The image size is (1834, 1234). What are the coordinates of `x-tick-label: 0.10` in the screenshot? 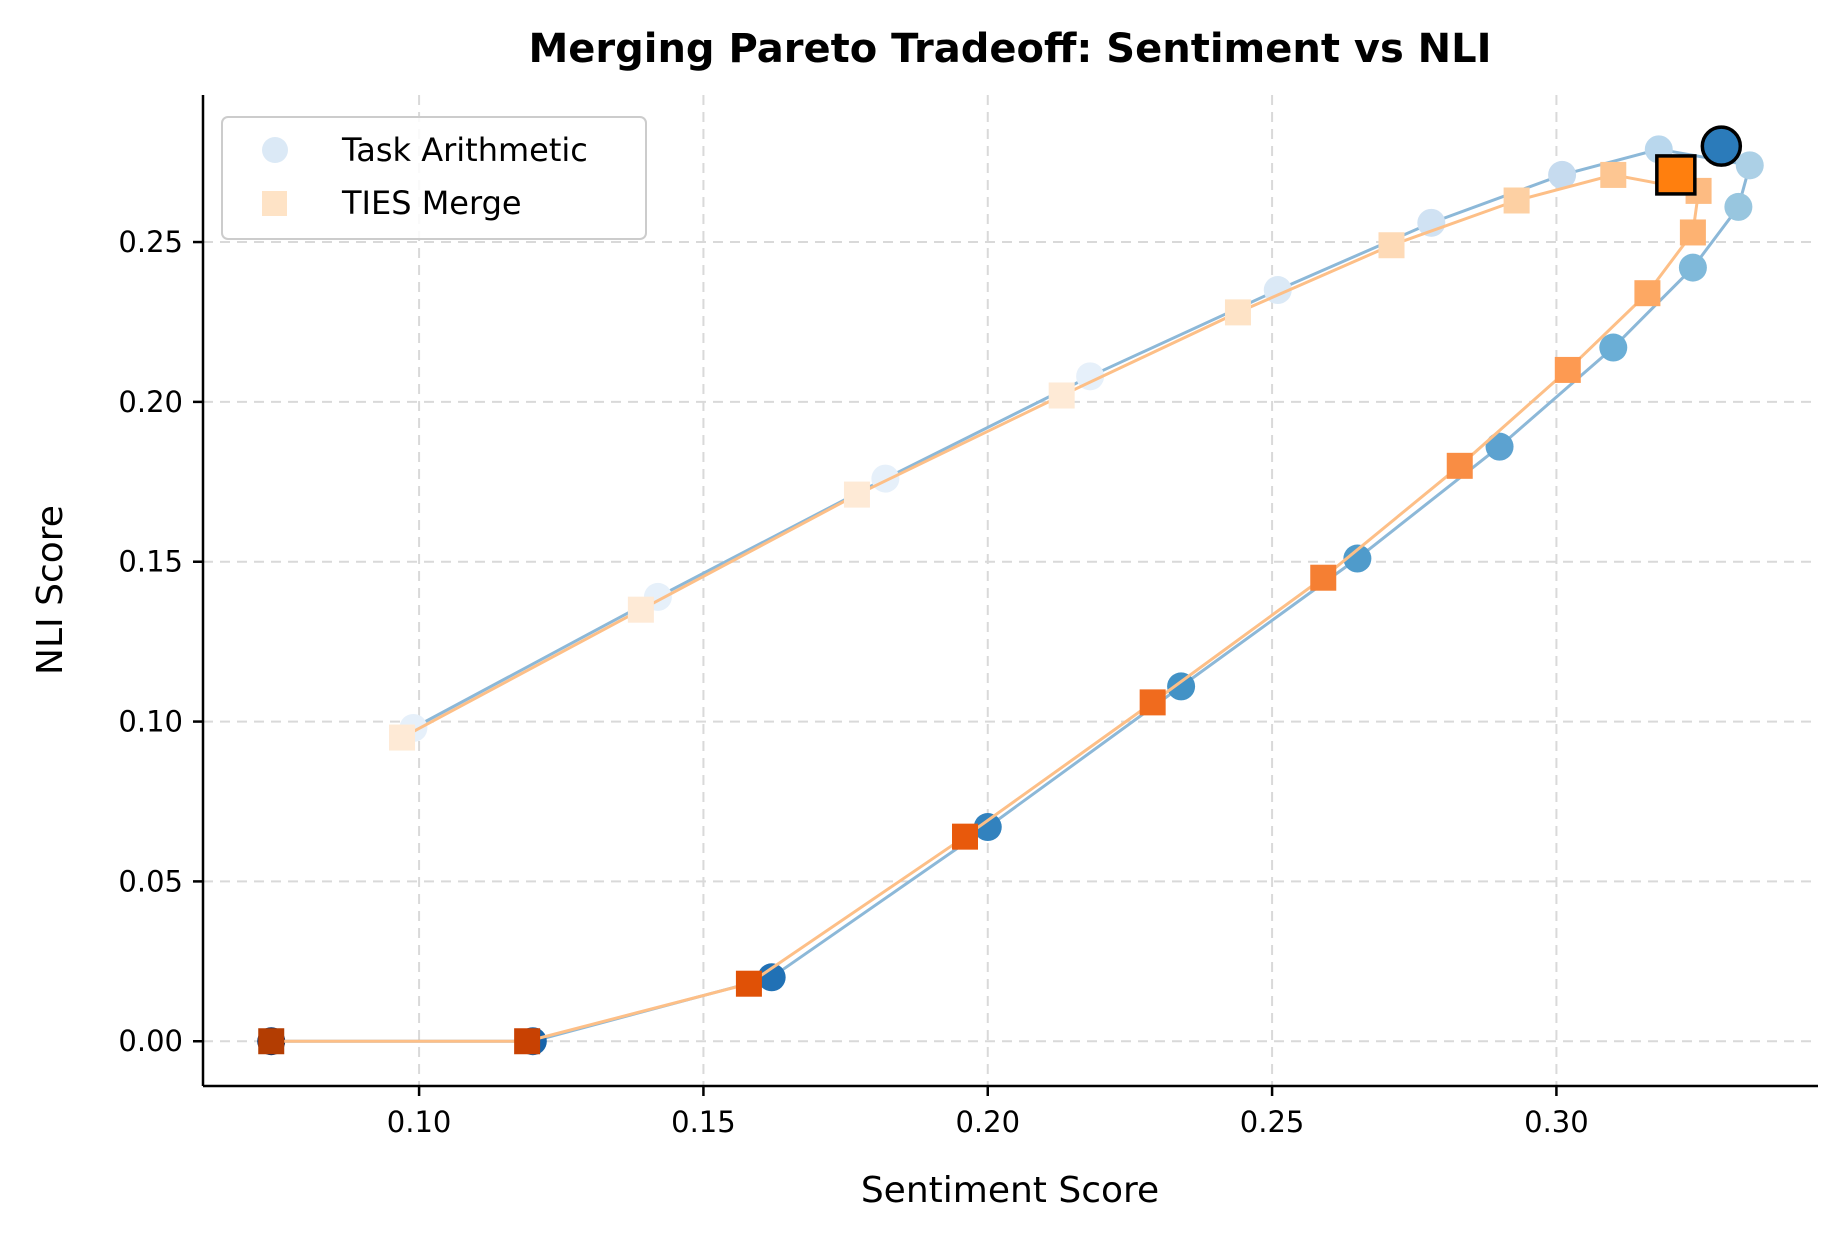 It's located at (419, 1122).